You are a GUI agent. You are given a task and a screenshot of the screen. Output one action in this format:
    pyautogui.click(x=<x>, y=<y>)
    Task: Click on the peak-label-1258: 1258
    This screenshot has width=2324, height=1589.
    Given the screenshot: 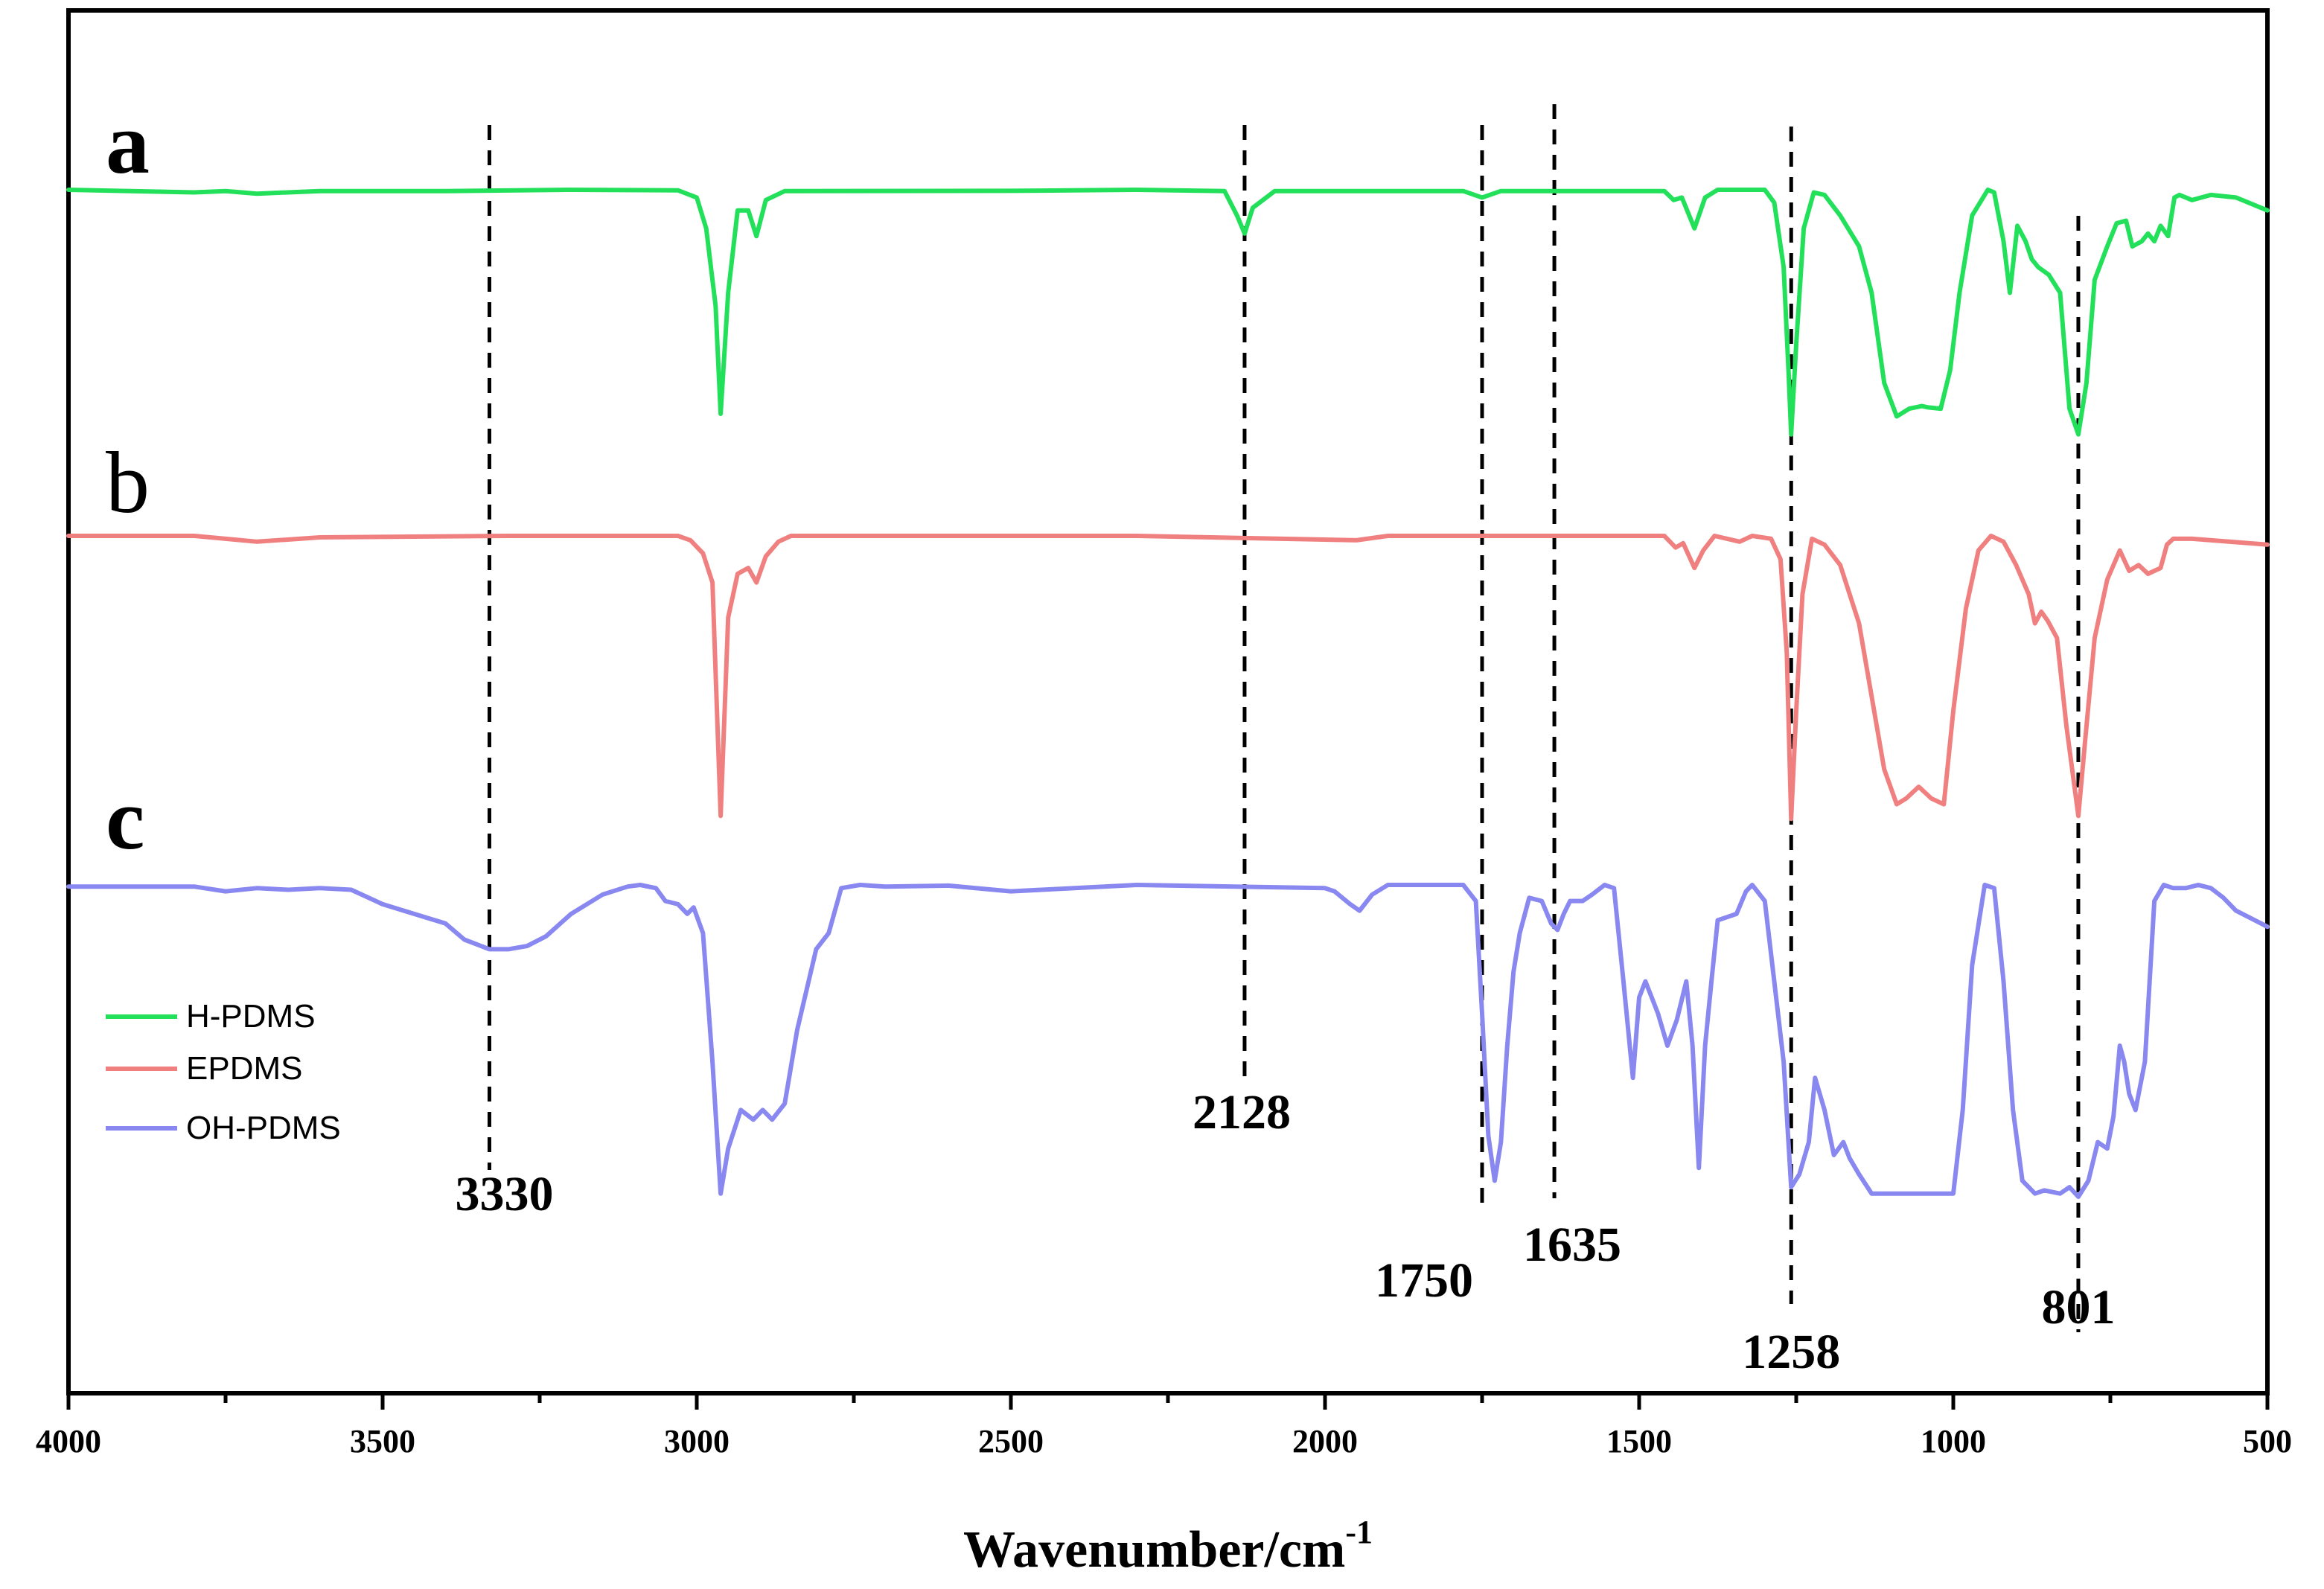 What is the action you would take?
    pyautogui.click(x=1791, y=1352)
    